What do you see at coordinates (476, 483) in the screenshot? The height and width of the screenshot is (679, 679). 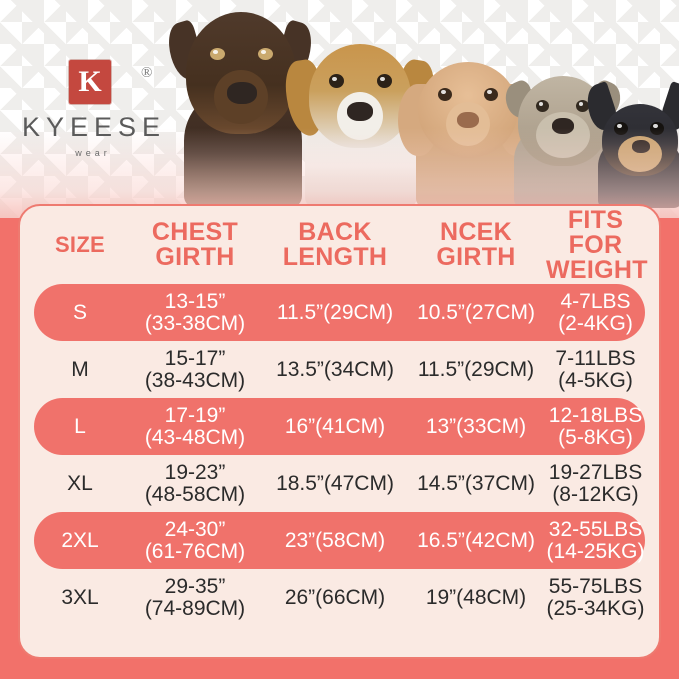 I see `cell-neck_girth: 14.5”(37CM)` at bounding box center [476, 483].